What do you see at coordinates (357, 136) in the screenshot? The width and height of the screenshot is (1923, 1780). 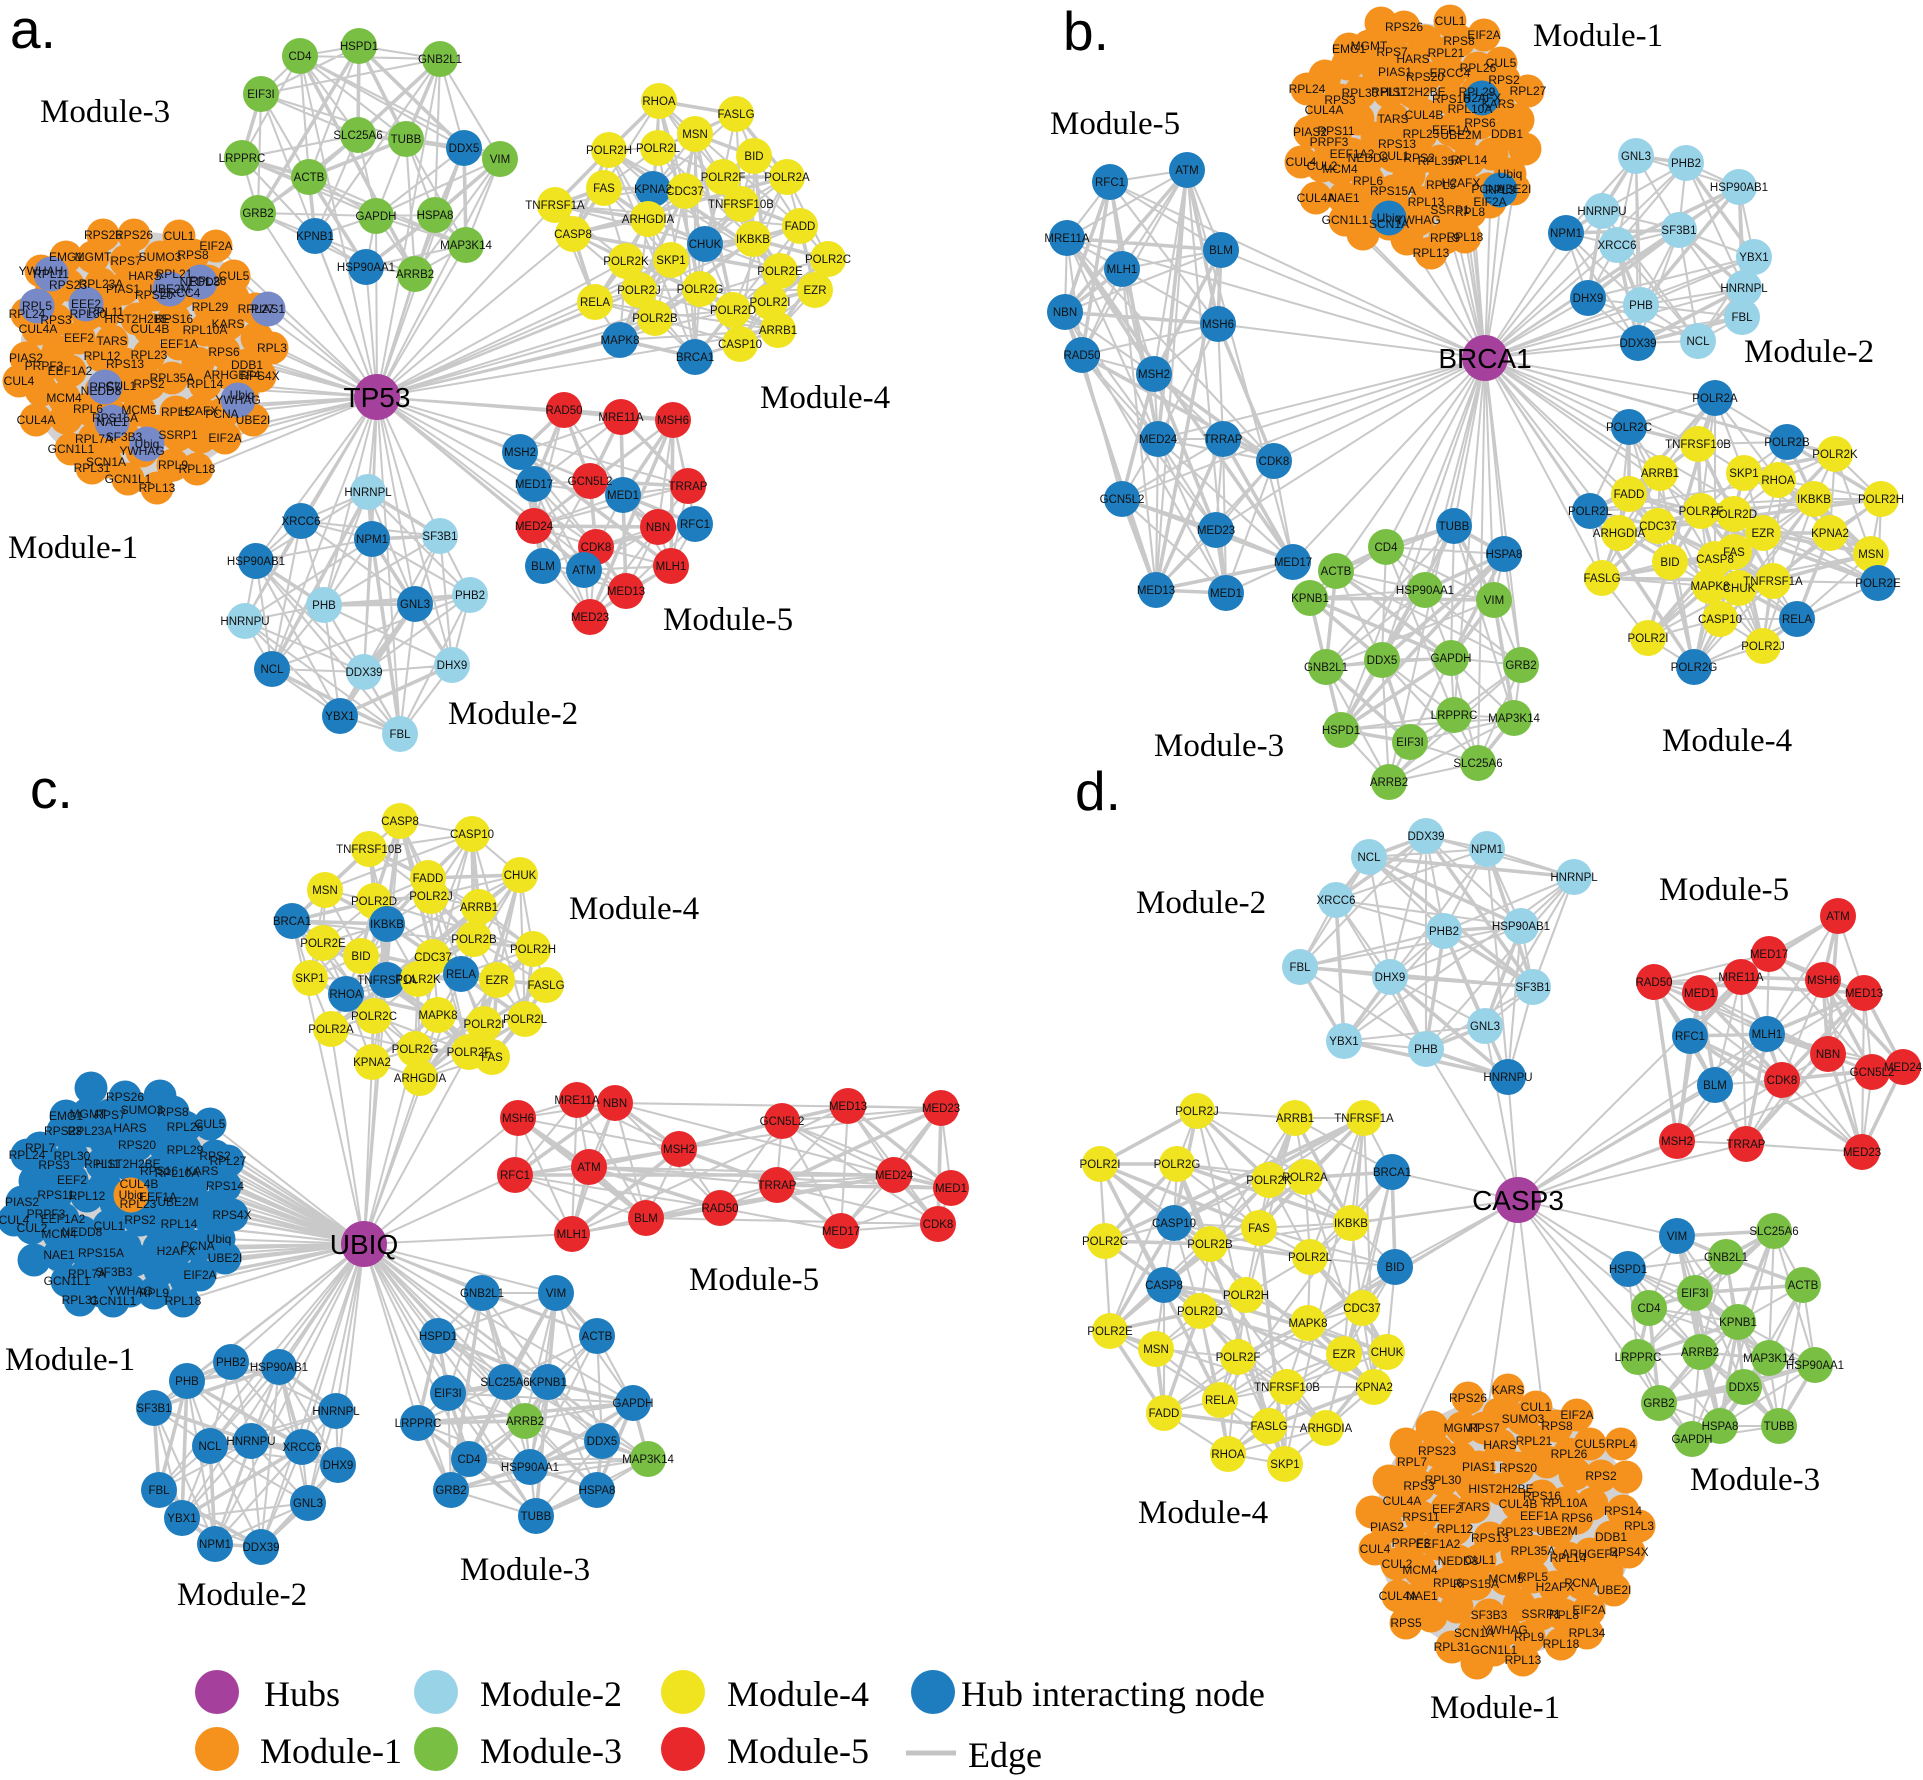 I see `svg-text: SLC25A6` at bounding box center [357, 136].